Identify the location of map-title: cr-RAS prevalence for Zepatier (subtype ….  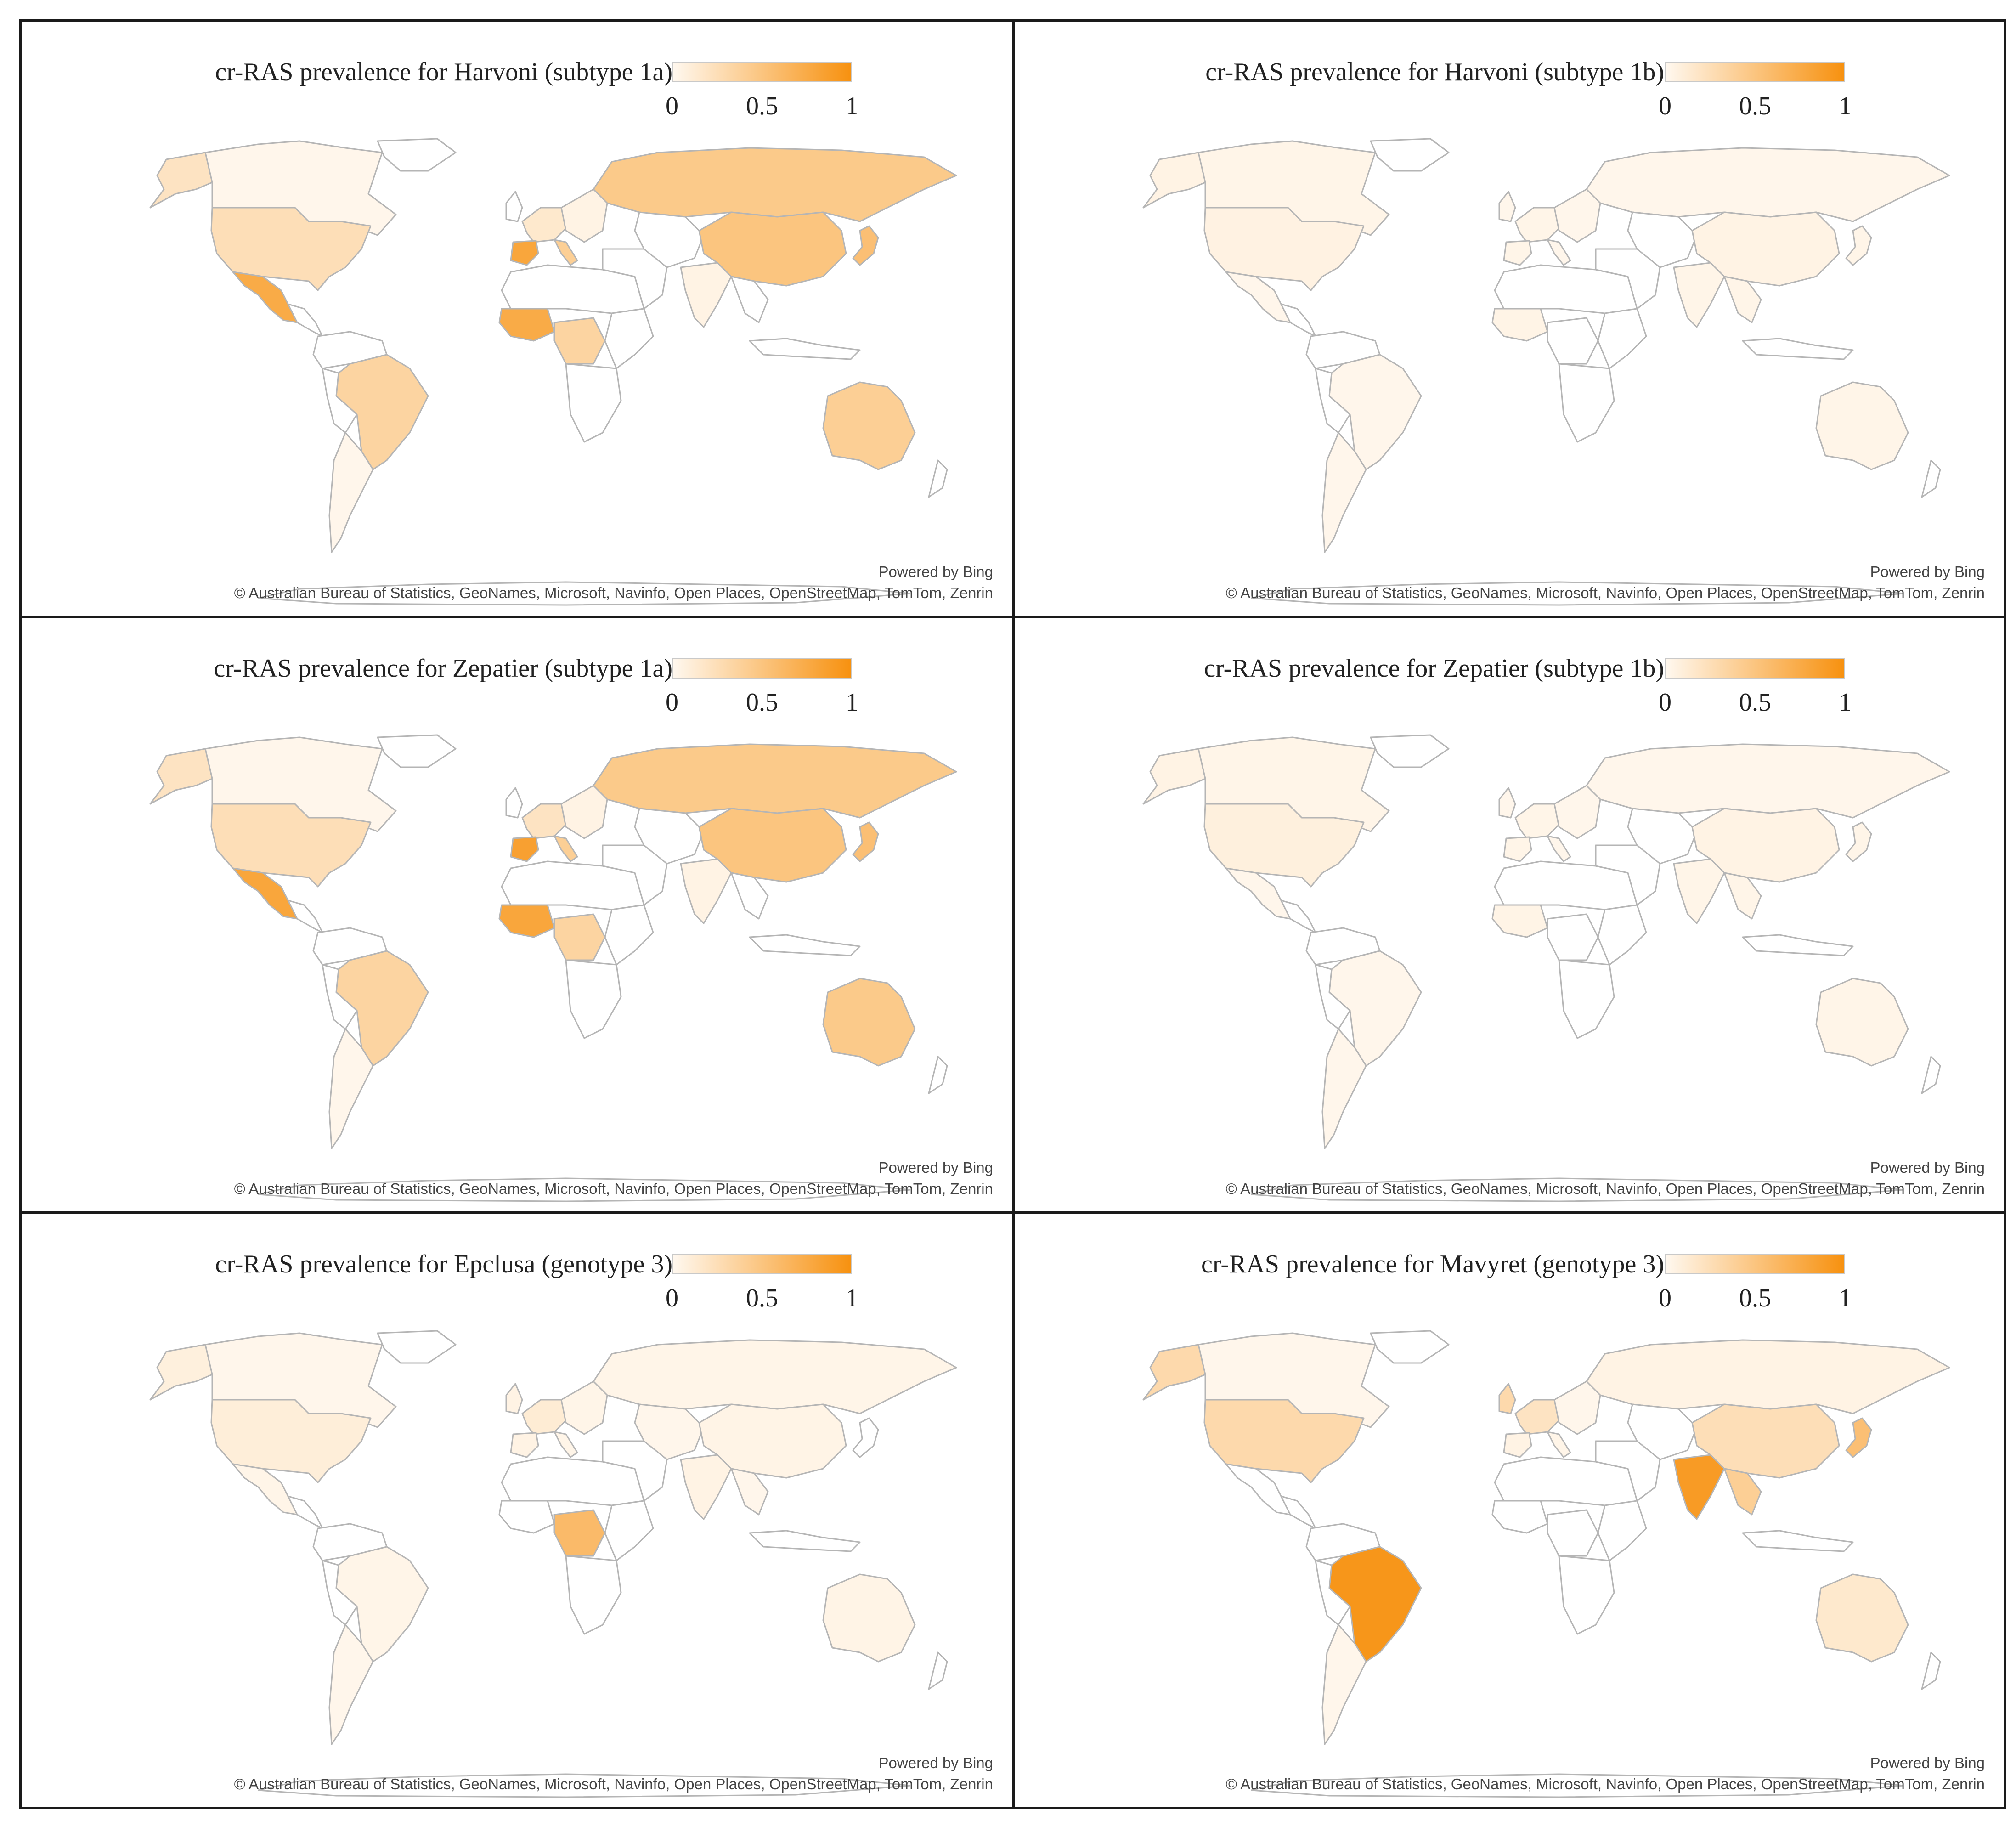
(443, 668).